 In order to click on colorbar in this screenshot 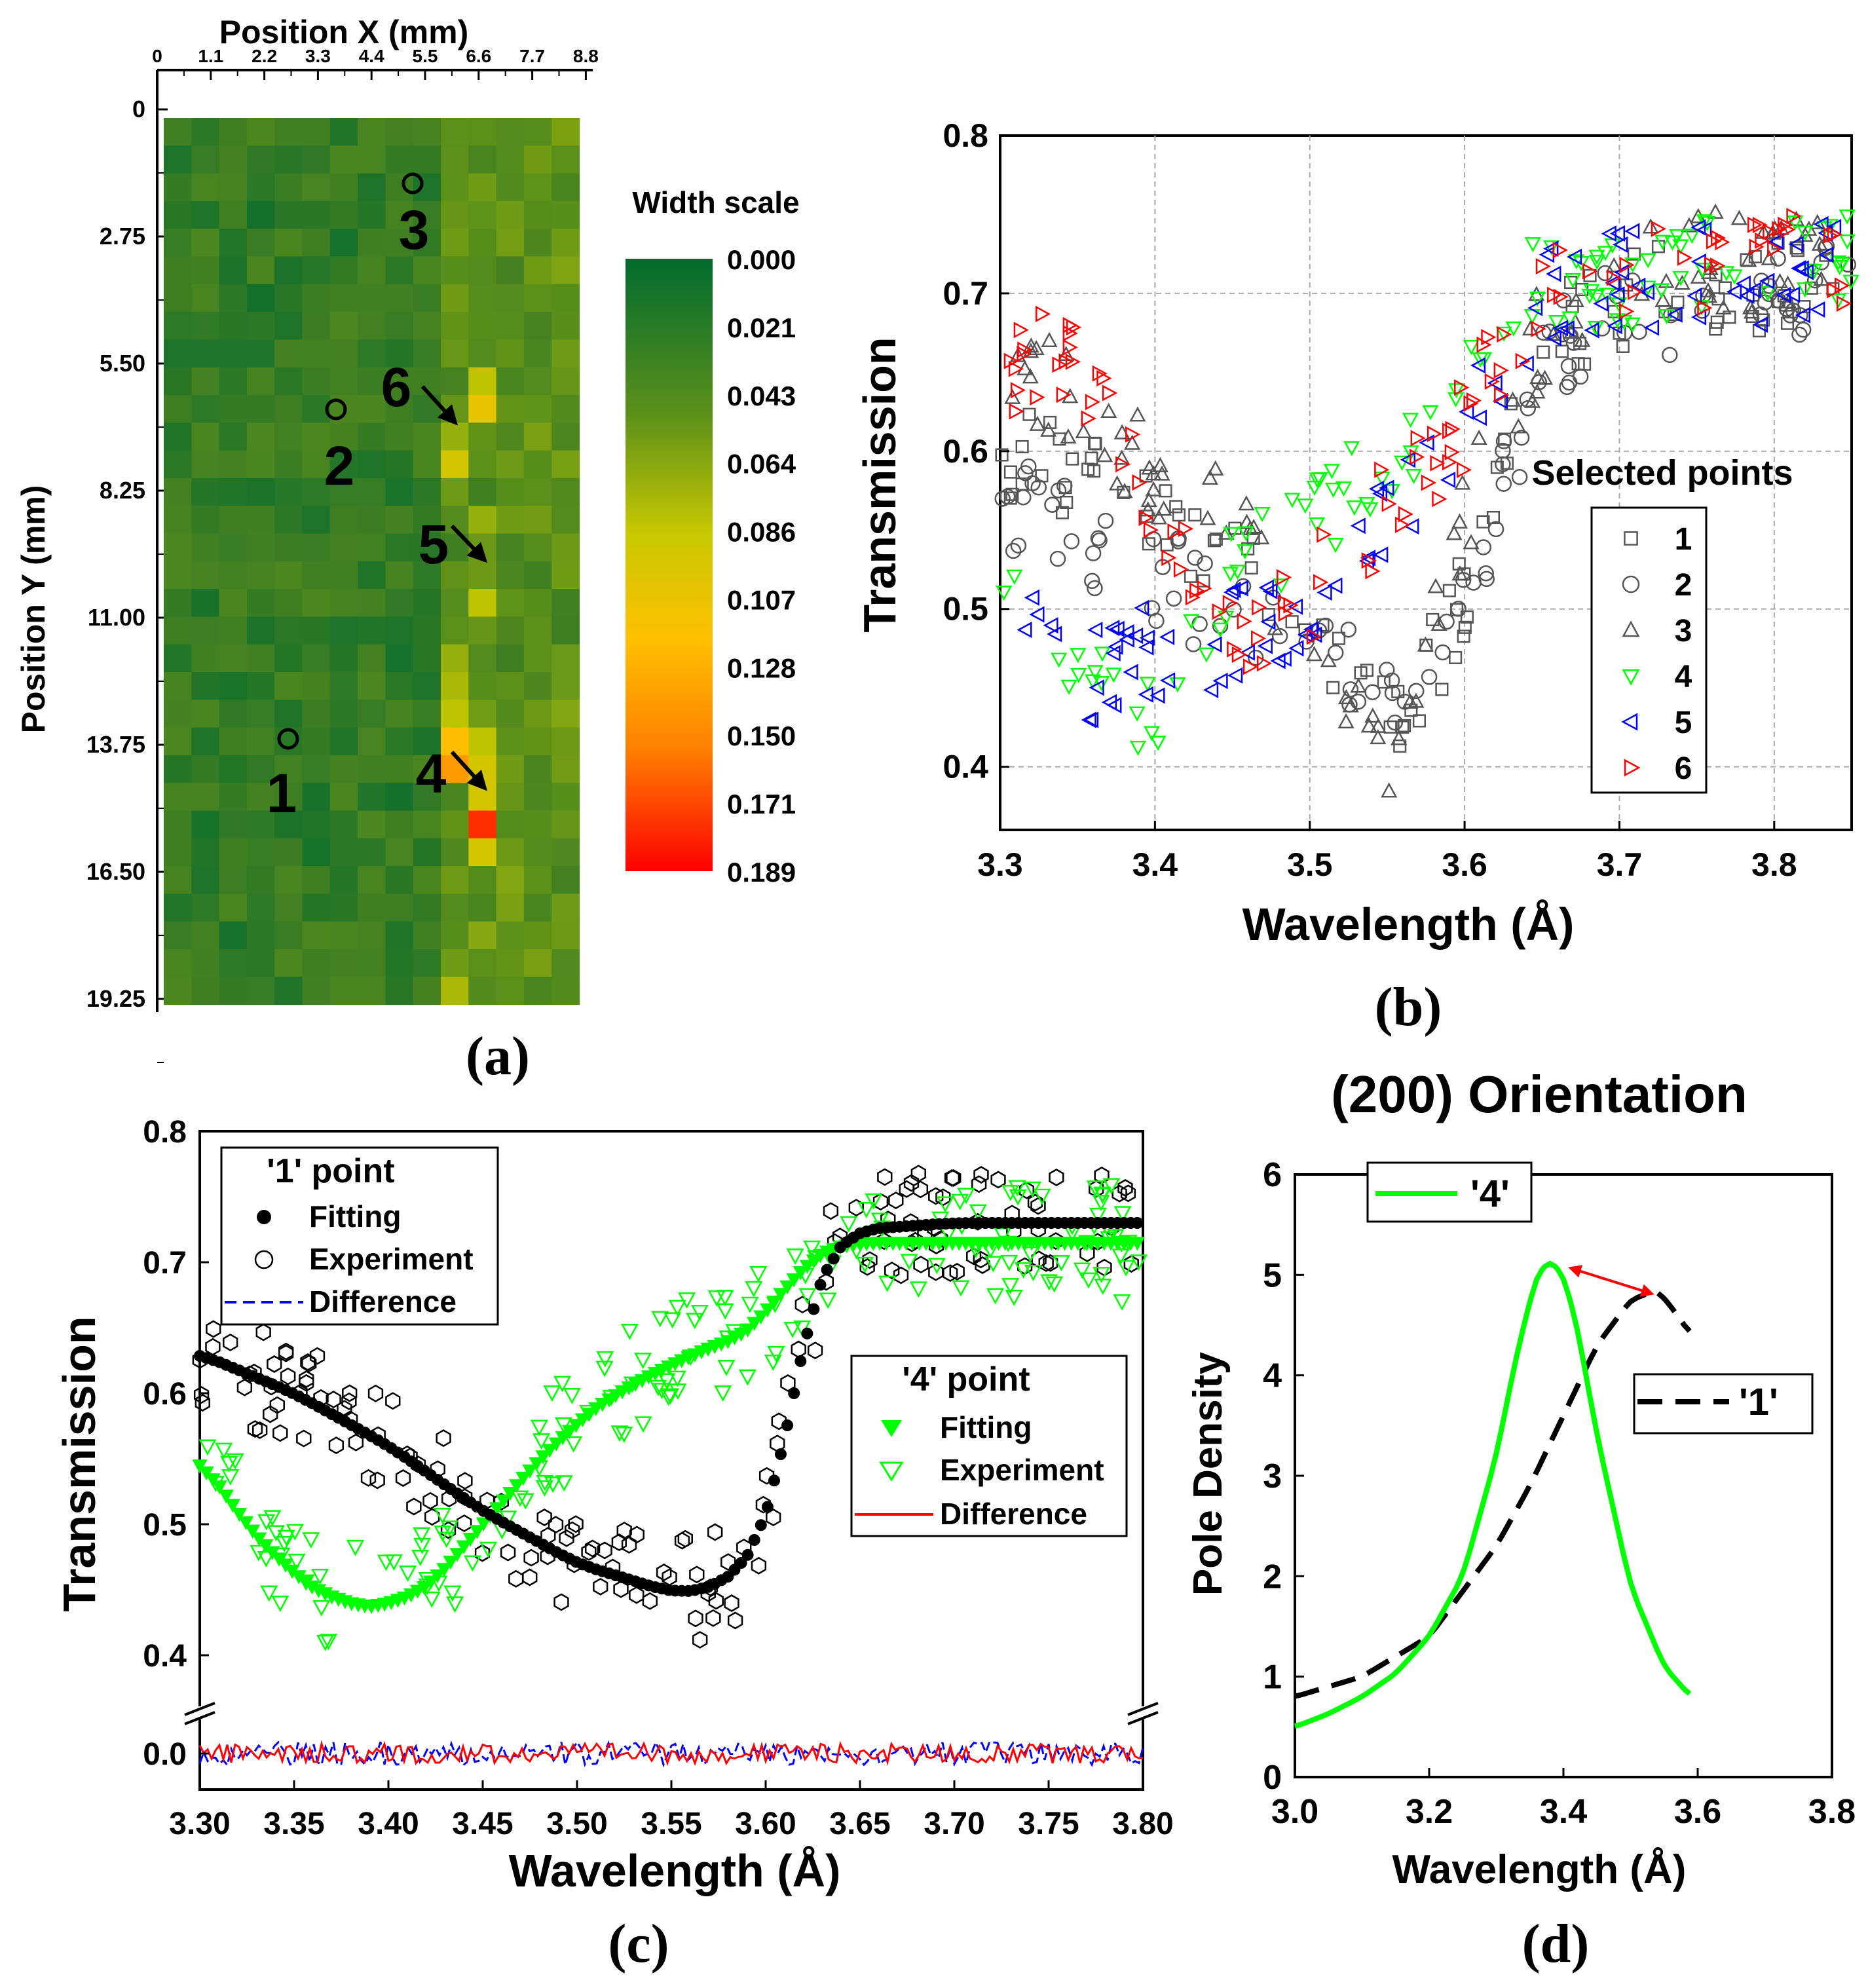, I will do `click(669, 565)`.